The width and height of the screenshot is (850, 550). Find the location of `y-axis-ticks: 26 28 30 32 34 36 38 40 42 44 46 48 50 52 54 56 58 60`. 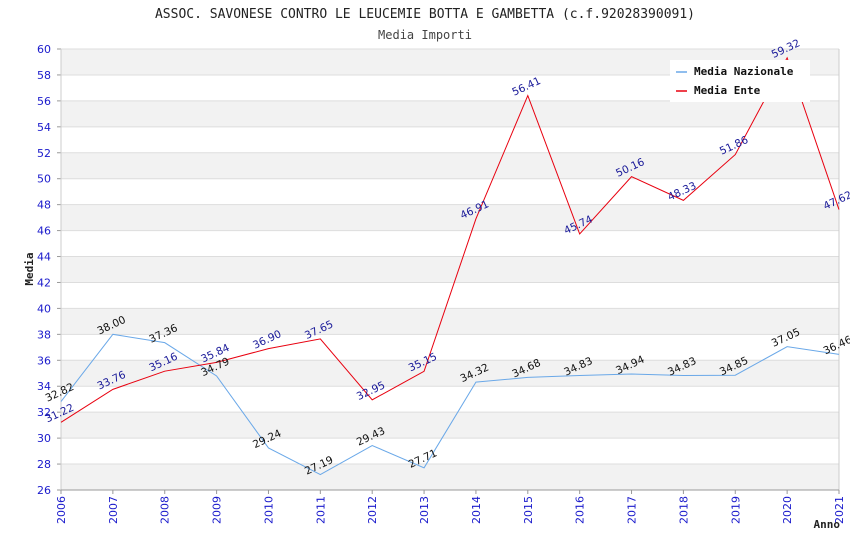

y-axis-ticks: 26 28 30 32 34 36 38 40 42 44 46 48 50 52 54 56 58 60 is located at coordinates (44, 270).